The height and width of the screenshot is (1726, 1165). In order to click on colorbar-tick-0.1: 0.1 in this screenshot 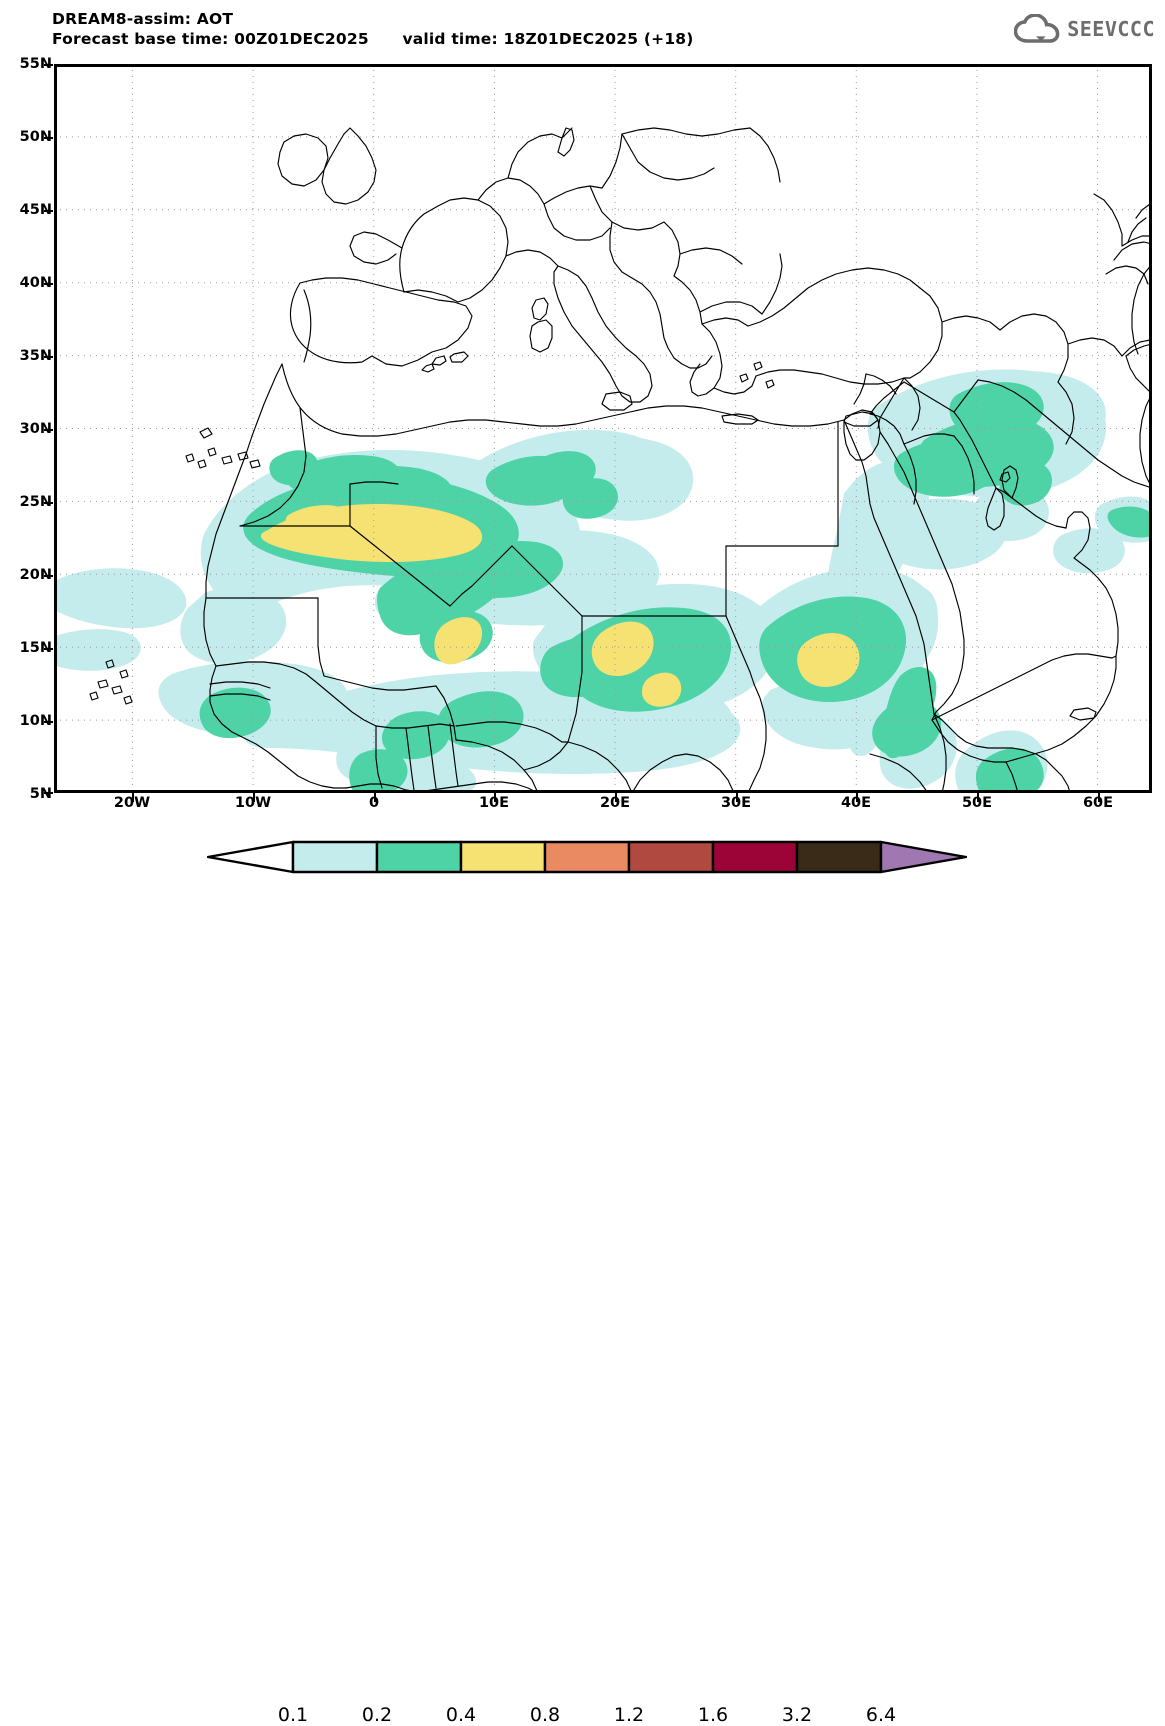, I will do `click(293, 1715)`.